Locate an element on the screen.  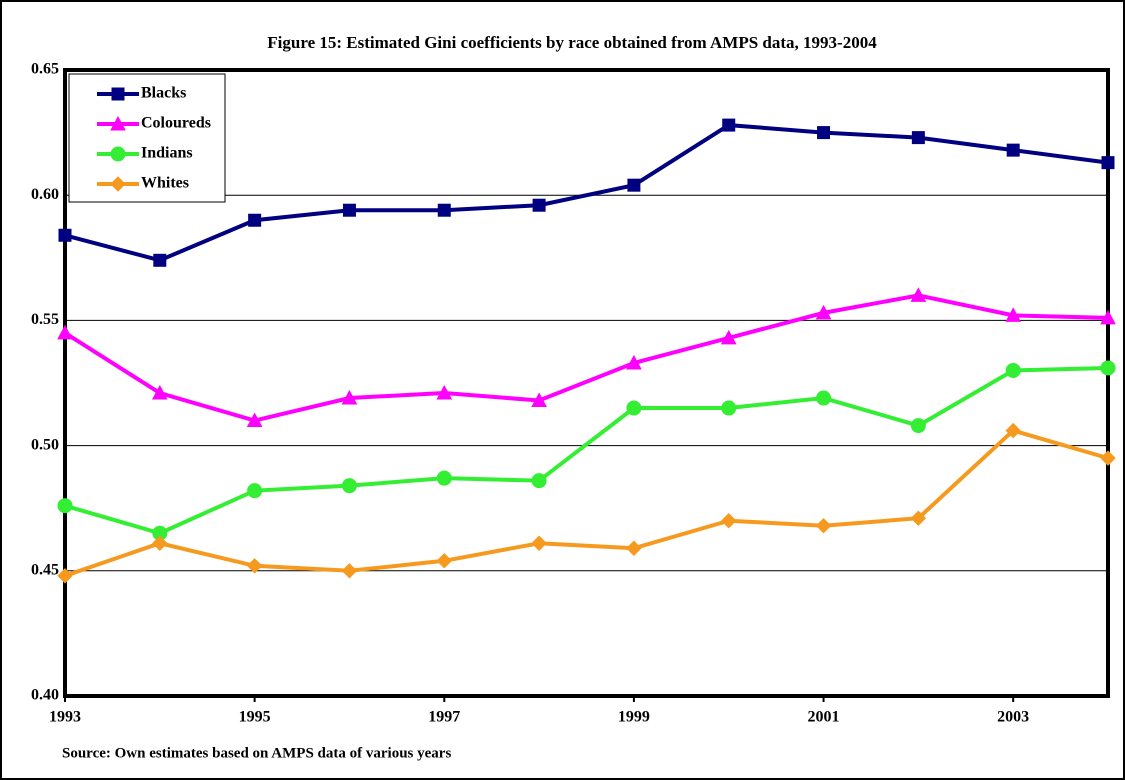
y-tick-label: 0.55 is located at coordinates (45, 319).